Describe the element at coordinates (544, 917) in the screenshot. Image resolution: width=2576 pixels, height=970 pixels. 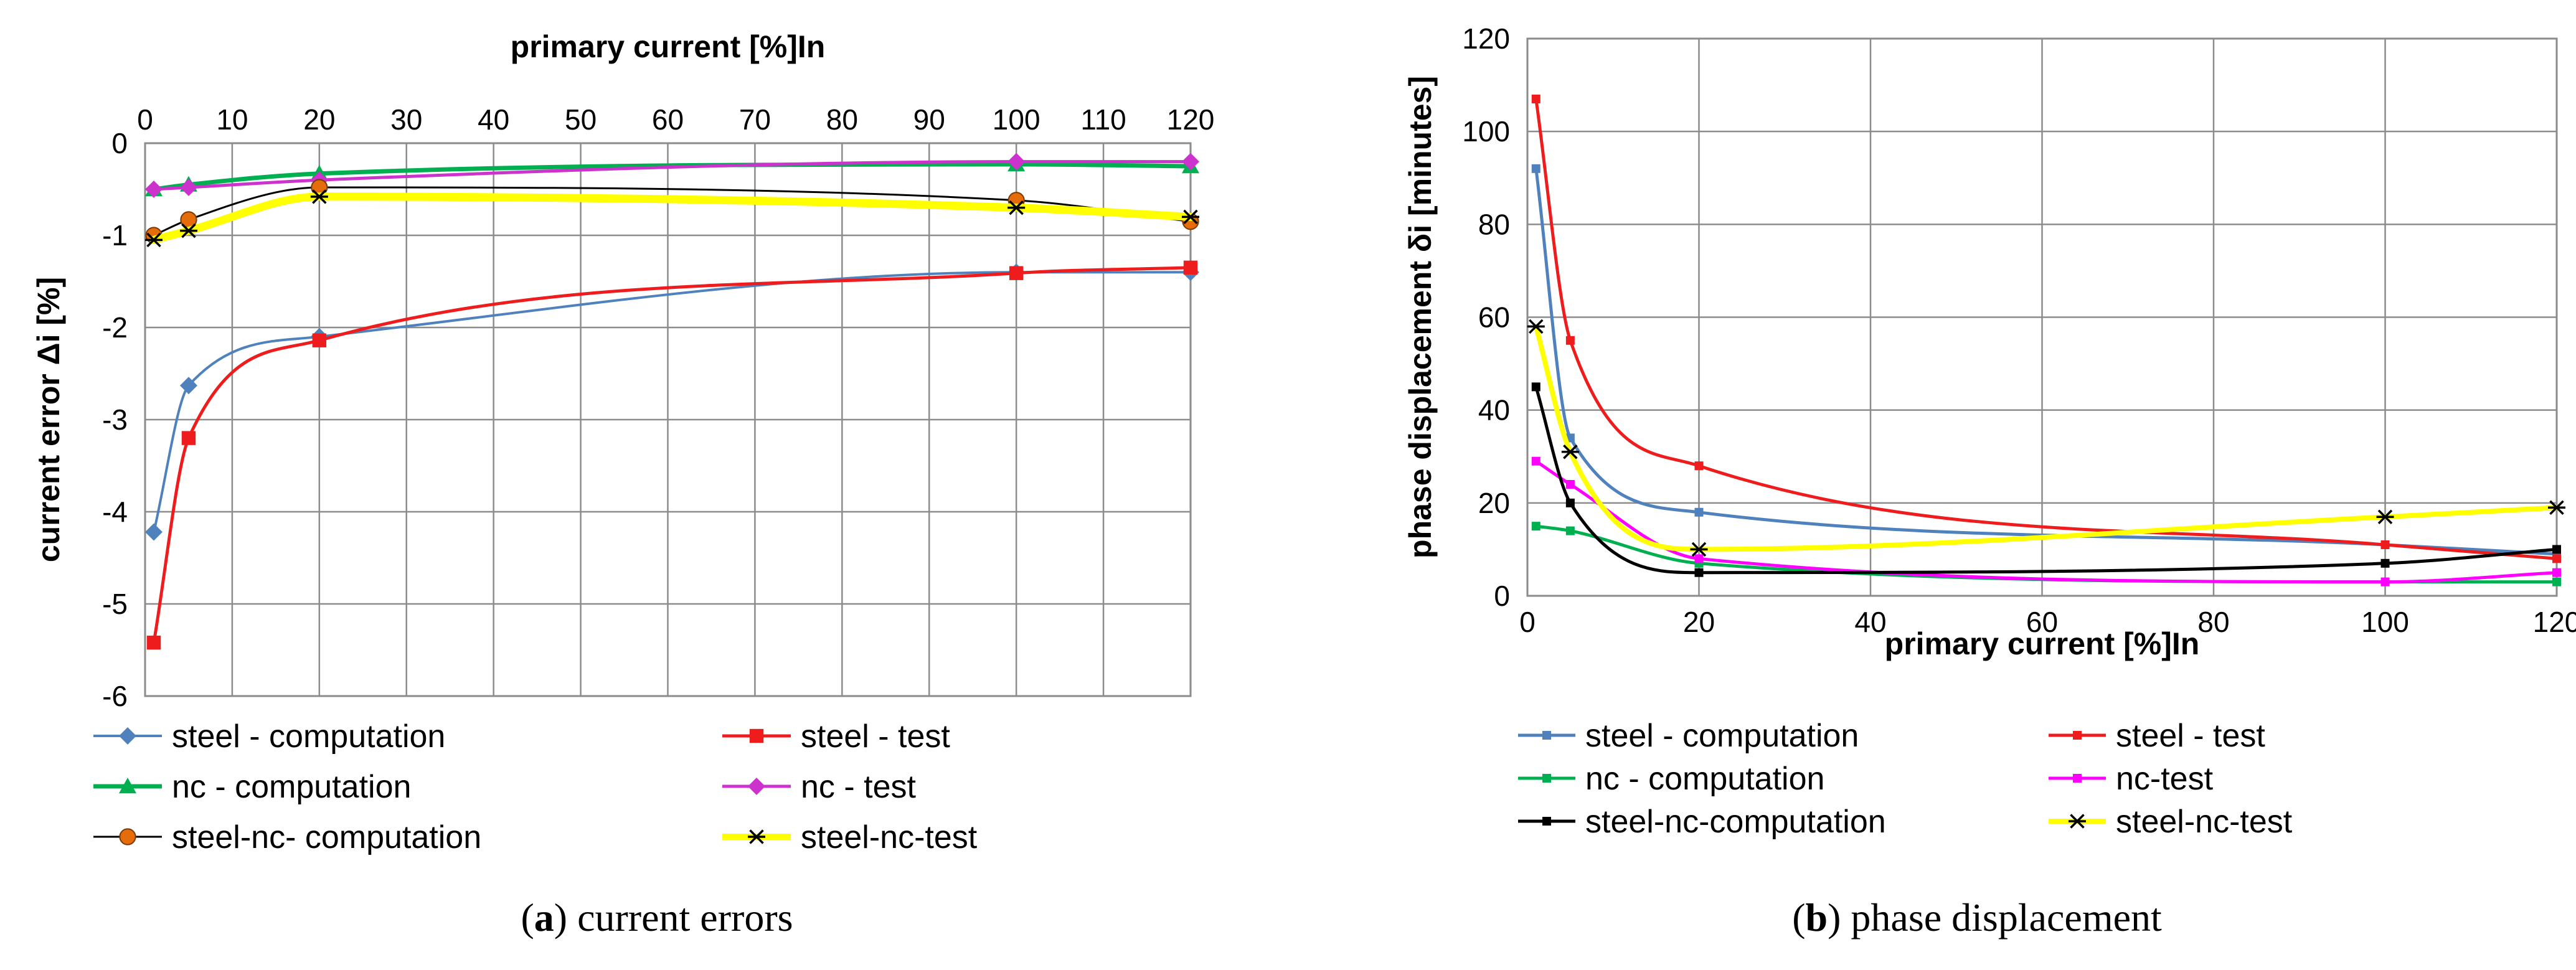
I see `caption-a-letter: a` at that location.